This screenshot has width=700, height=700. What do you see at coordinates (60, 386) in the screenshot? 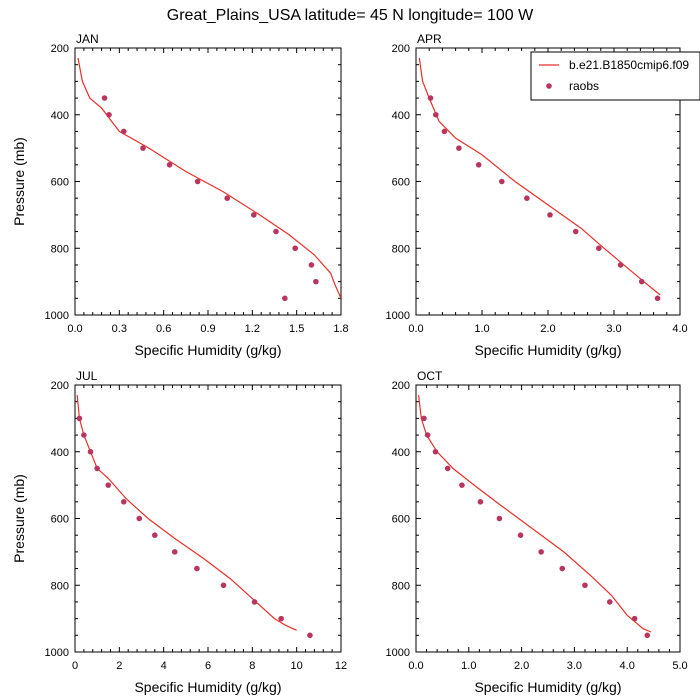
I see `panel-jul-ytick-label: 200` at bounding box center [60, 386].